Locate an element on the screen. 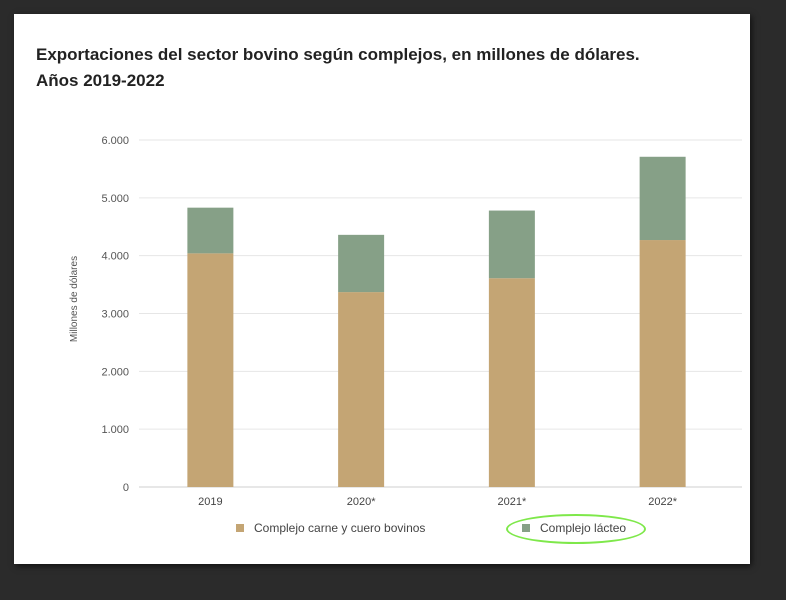 This screenshot has width=786, height=600. y-tick-labels: 0 1.000 2.000 3.000 4.000 5.000 6.000 is located at coordinates (115, 314).